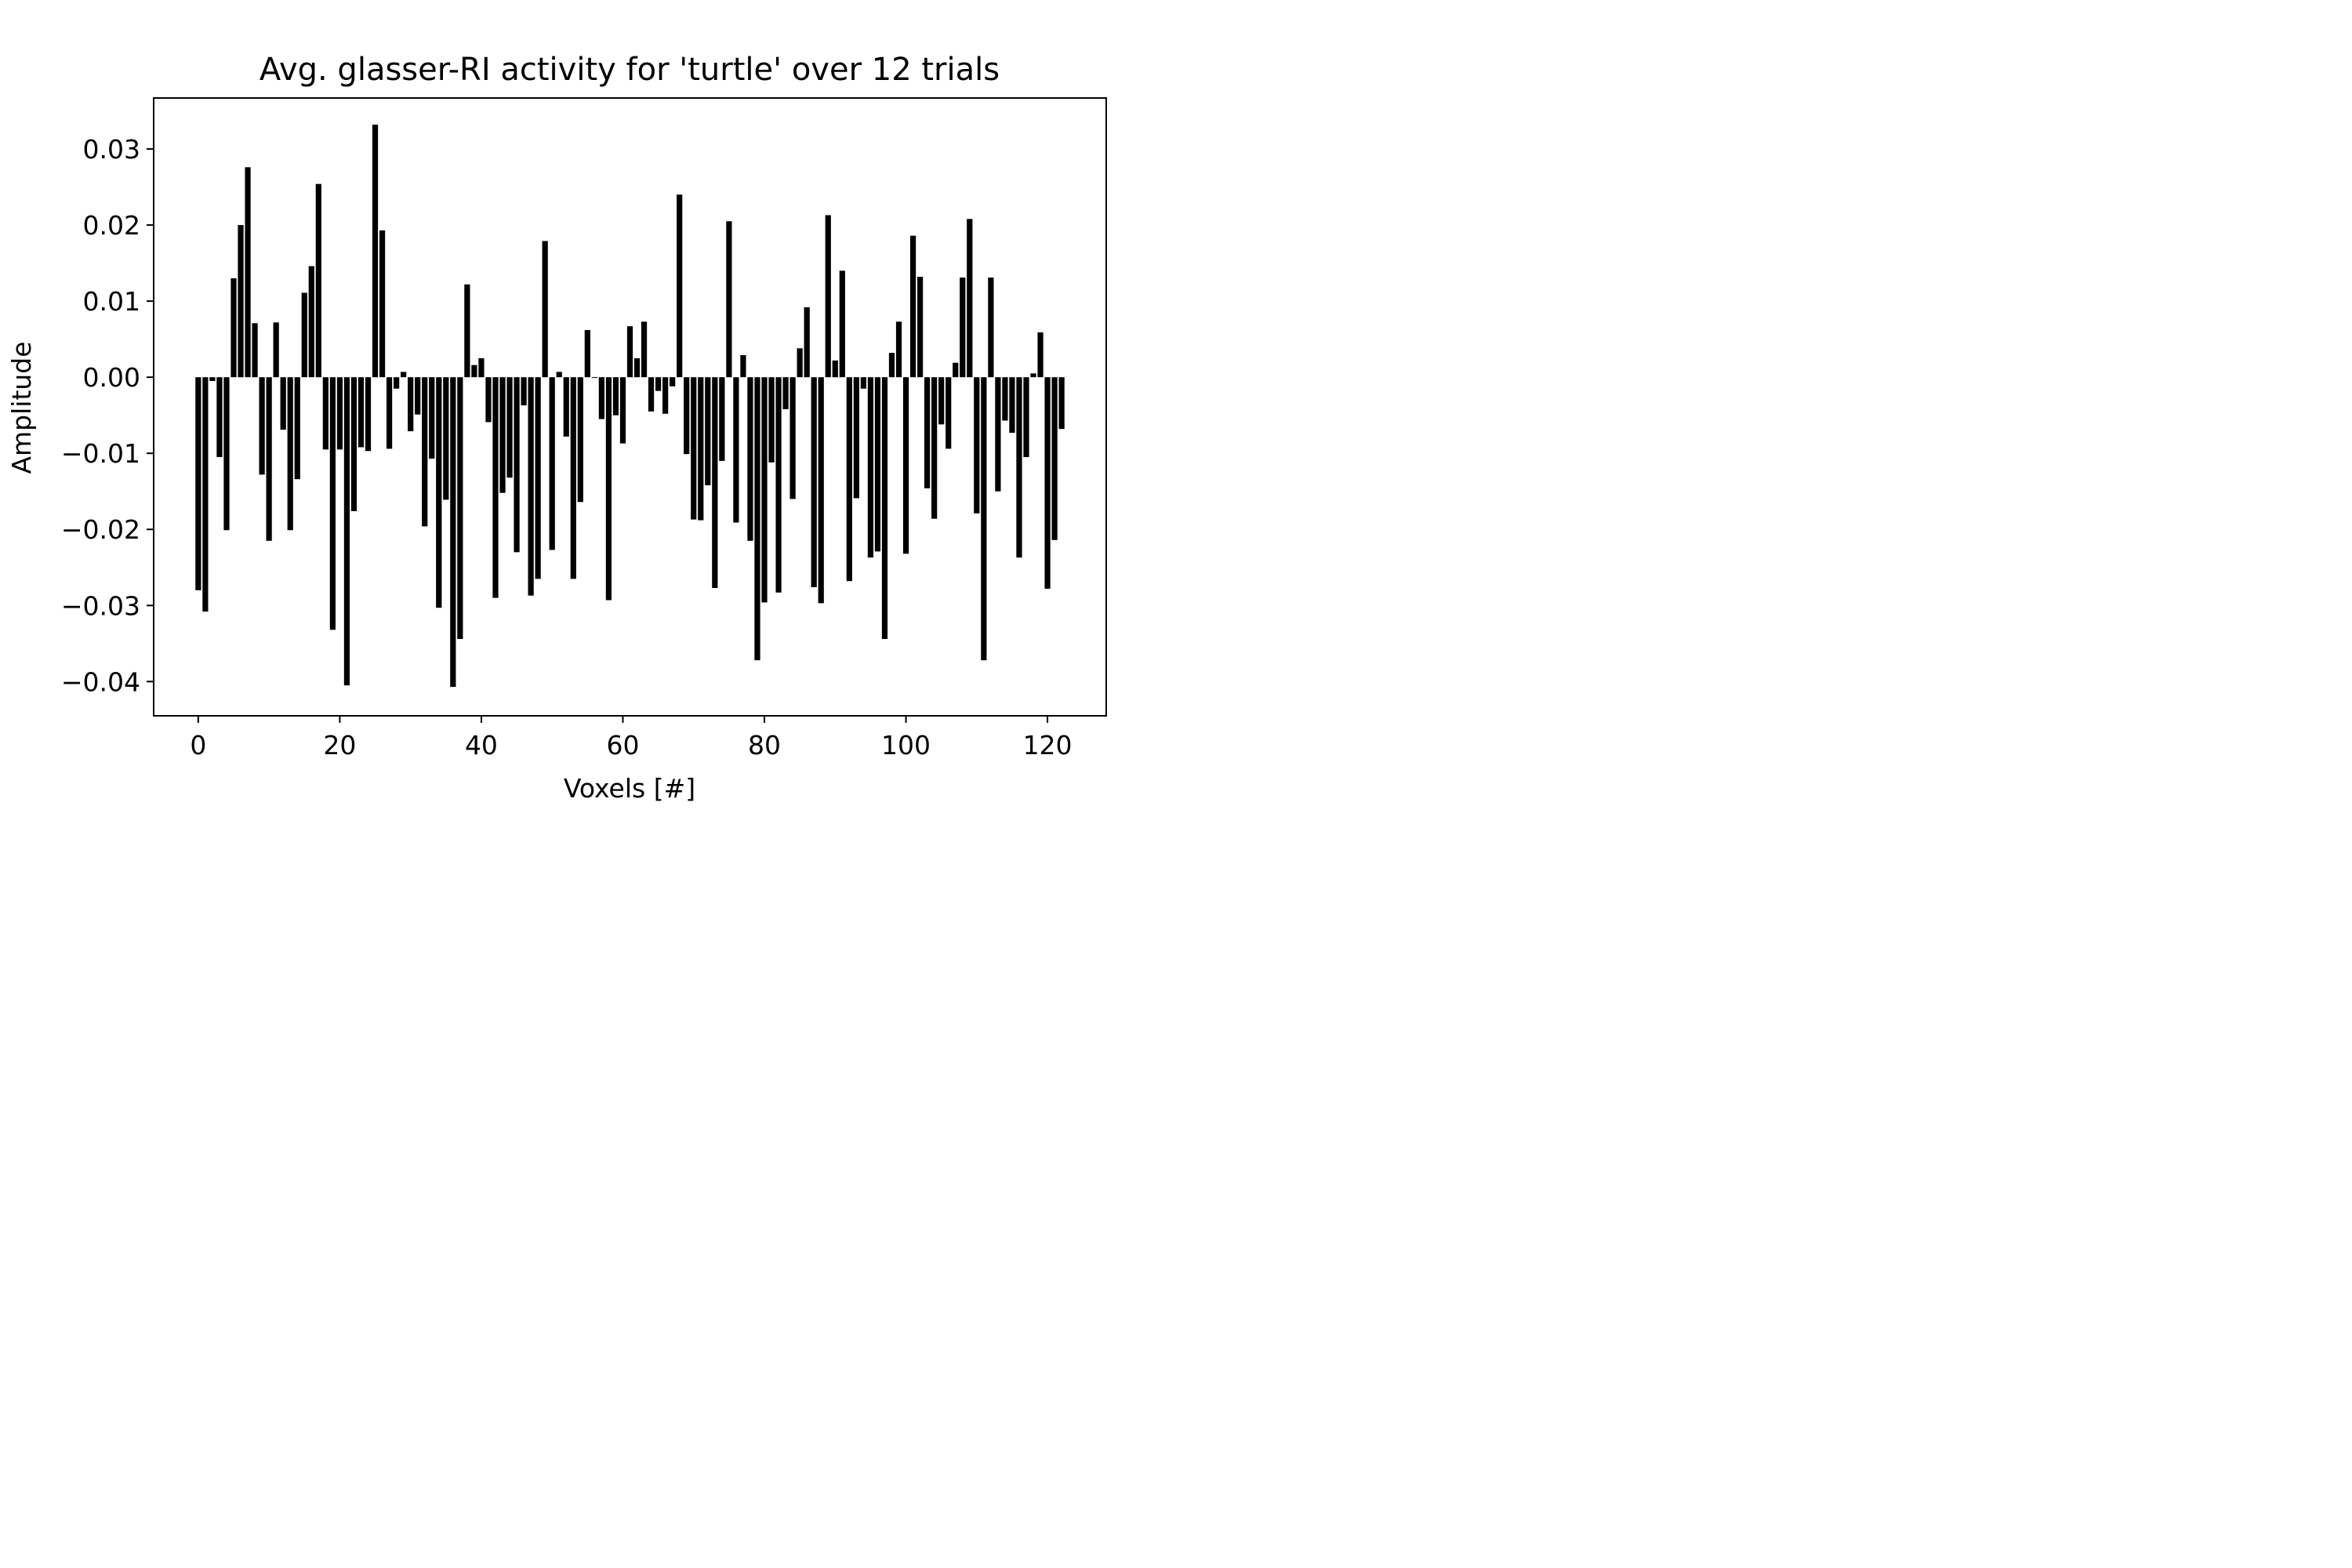 This screenshot has height=1568, width=2352. I want to click on x-tick-label-0: 0, so click(198, 745).